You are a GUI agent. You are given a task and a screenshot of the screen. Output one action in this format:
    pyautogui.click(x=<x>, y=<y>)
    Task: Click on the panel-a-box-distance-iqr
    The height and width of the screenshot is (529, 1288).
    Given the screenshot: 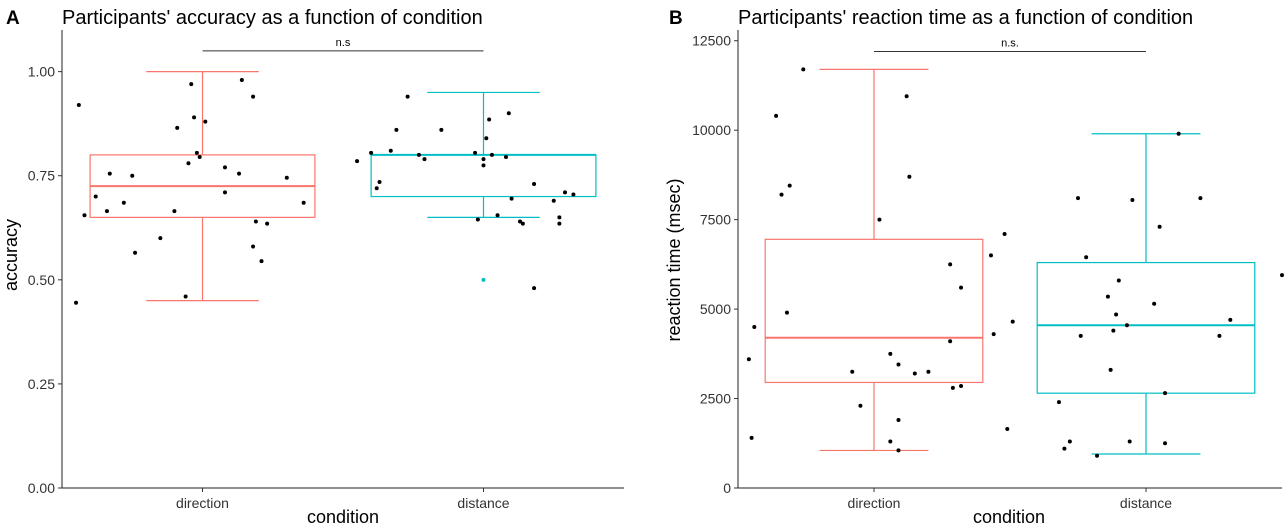 What is the action you would take?
    pyautogui.click(x=483, y=176)
    